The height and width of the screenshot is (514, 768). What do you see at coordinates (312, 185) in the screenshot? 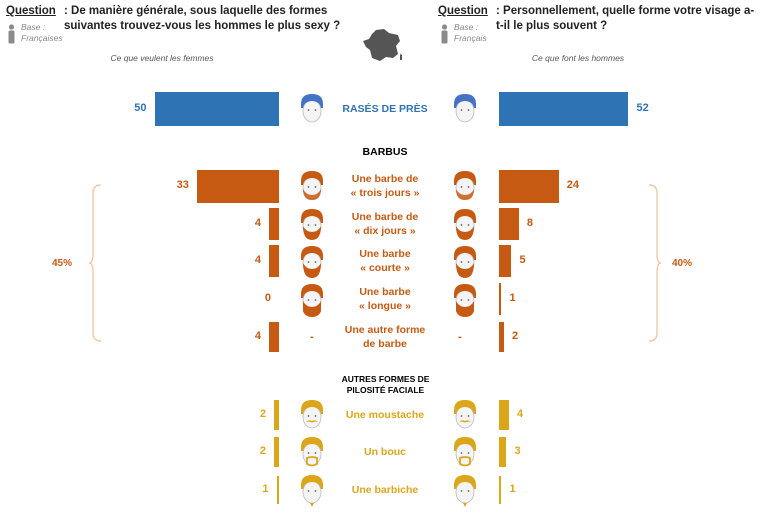
I see `stubble-beard-icon-left` at bounding box center [312, 185].